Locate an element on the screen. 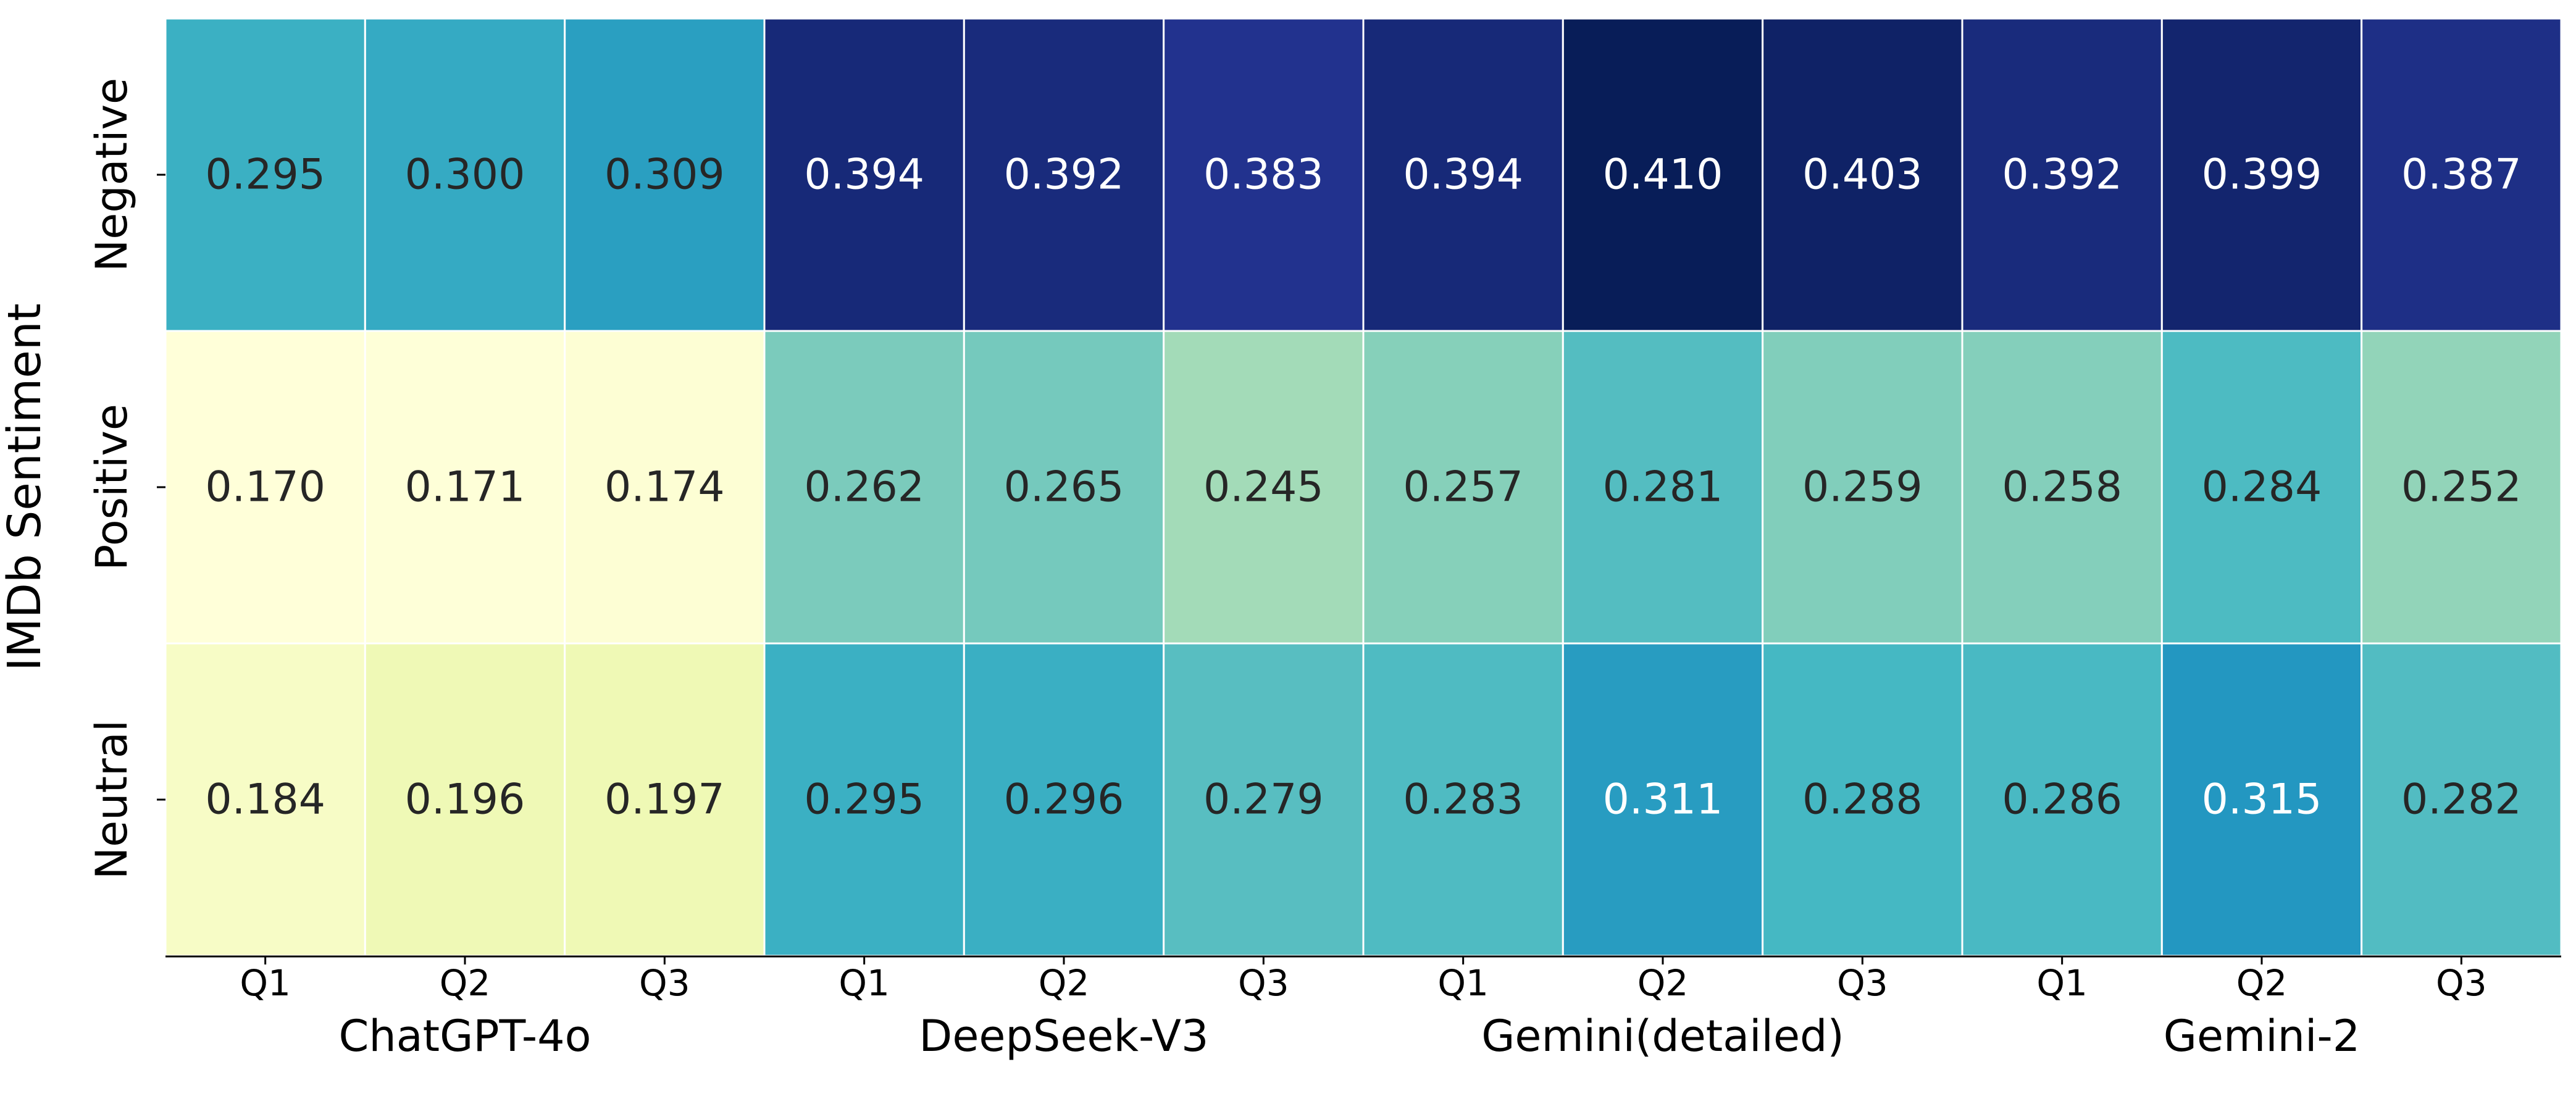 The height and width of the screenshot is (1096, 2576). cell-value-label: 0.196 is located at coordinates (465, 800).